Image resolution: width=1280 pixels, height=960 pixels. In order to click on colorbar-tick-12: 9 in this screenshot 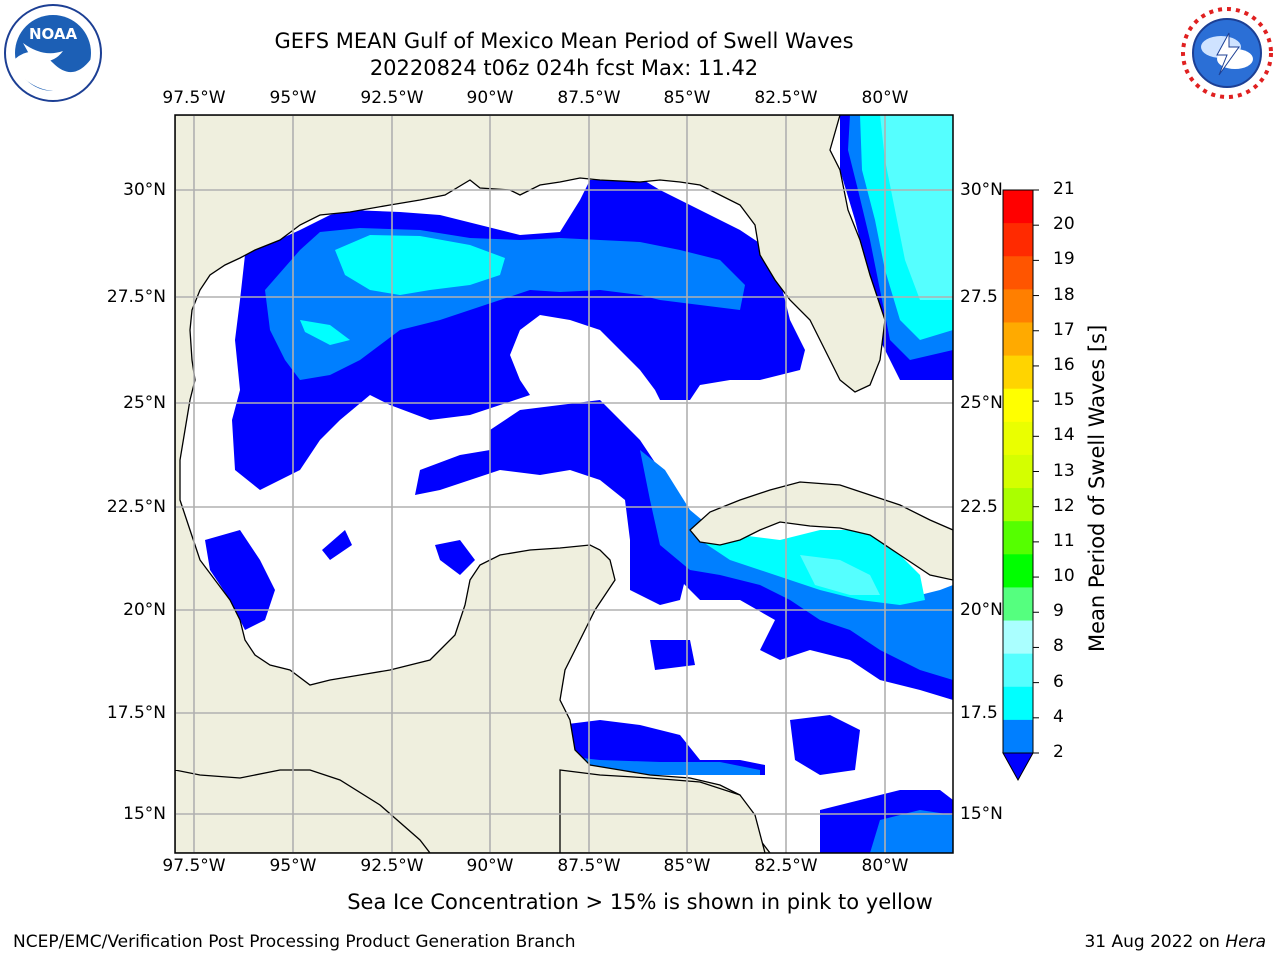, I will do `click(1058, 611)`.